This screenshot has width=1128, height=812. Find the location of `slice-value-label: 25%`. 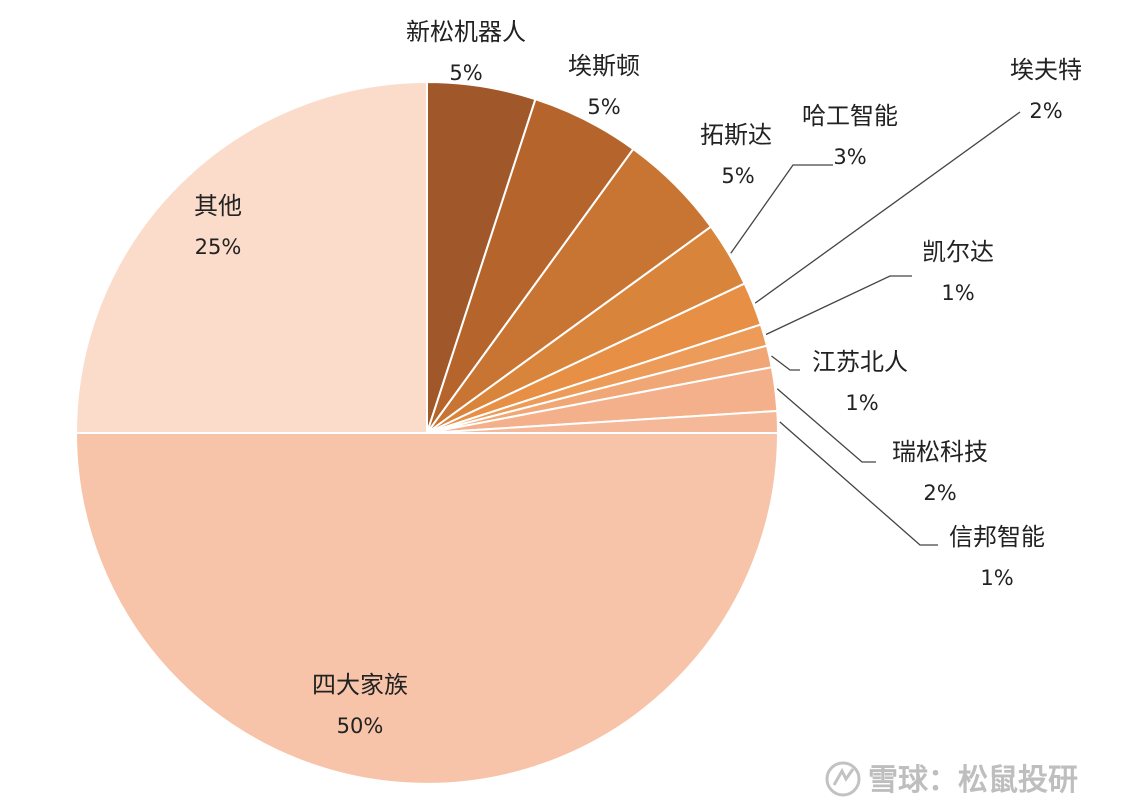

slice-value-label: 25% is located at coordinates (218, 247).